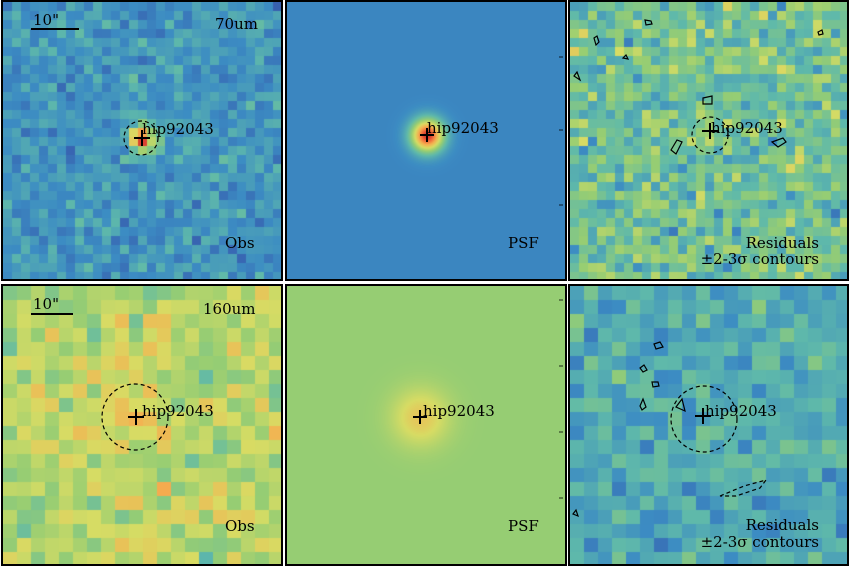 Image resolution: width=850 pixels, height=566 pixels. I want to click on obs-70um-overlay, so click(95, 92).